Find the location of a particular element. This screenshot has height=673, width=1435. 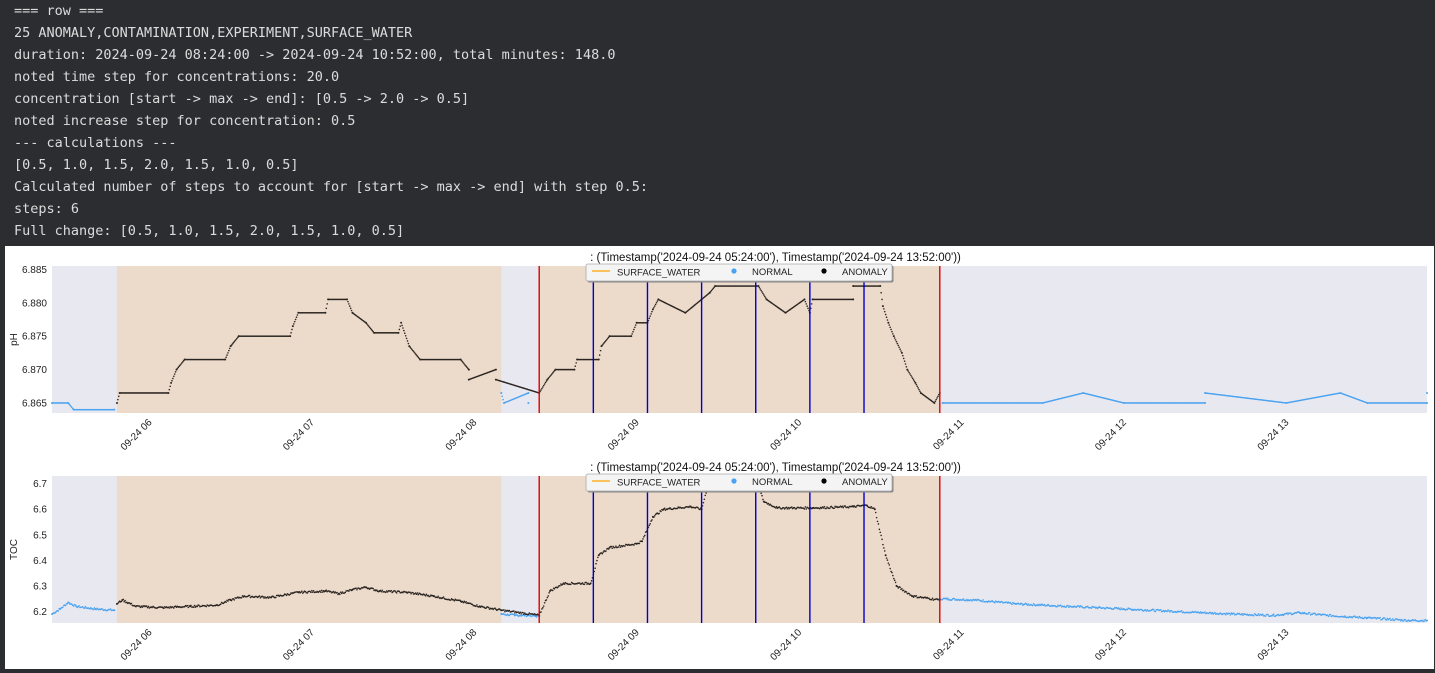

legend-label: NORMAL is located at coordinates (772, 482).